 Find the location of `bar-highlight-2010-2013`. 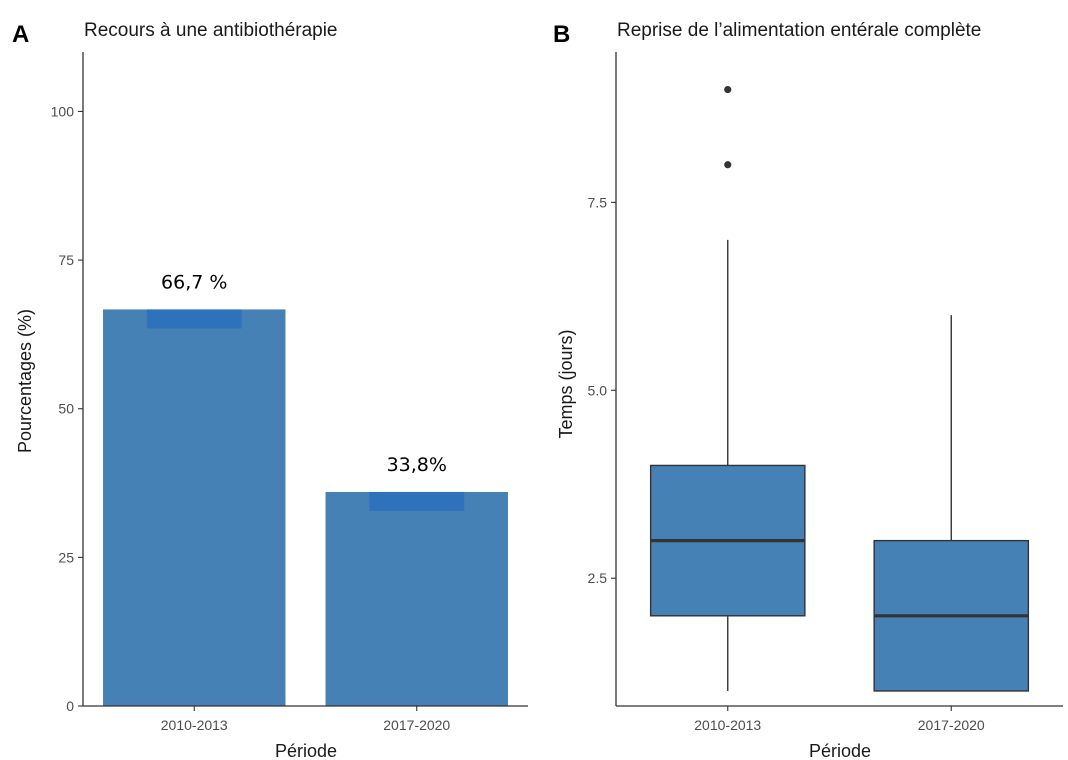

bar-highlight-2010-2013 is located at coordinates (194, 319).